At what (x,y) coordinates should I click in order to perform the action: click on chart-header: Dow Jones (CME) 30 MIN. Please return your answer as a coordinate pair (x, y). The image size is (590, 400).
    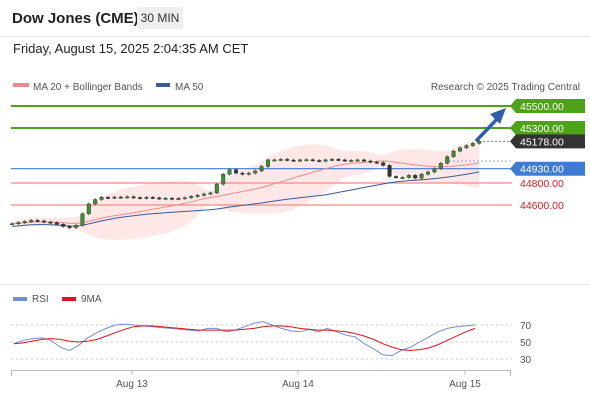
    Looking at the image, I should click on (295, 18).